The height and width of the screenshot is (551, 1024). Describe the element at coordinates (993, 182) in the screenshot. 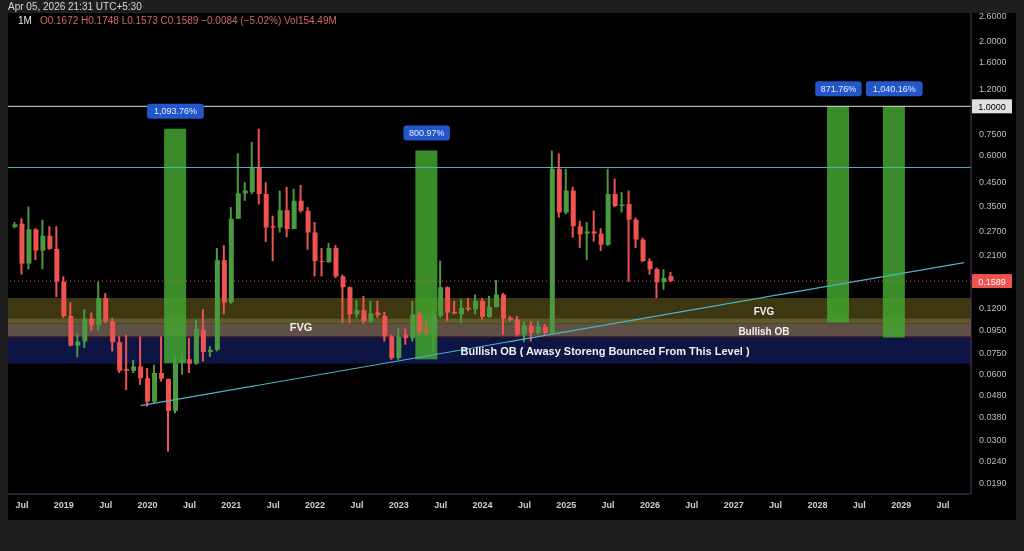

I see `y-tick-label: 0.4500` at that location.